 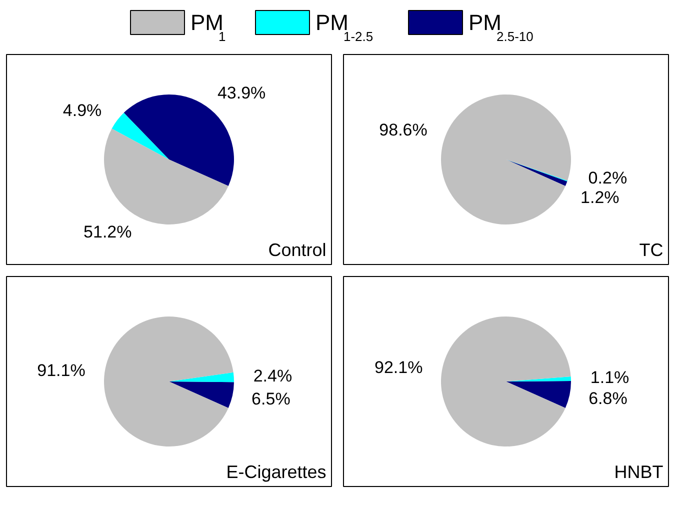 What do you see at coordinates (610, 377) in the screenshot?
I see `data-label: 1.1%` at bounding box center [610, 377].